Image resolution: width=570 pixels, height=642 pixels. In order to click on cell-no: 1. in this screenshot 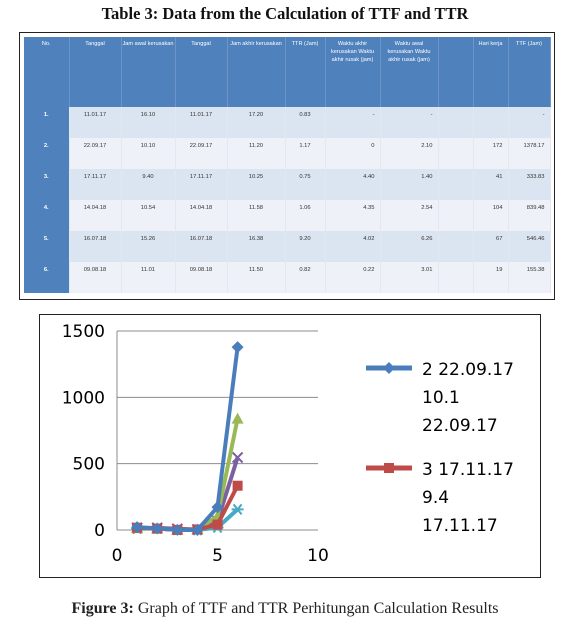, I will do `click(47, 122)`.